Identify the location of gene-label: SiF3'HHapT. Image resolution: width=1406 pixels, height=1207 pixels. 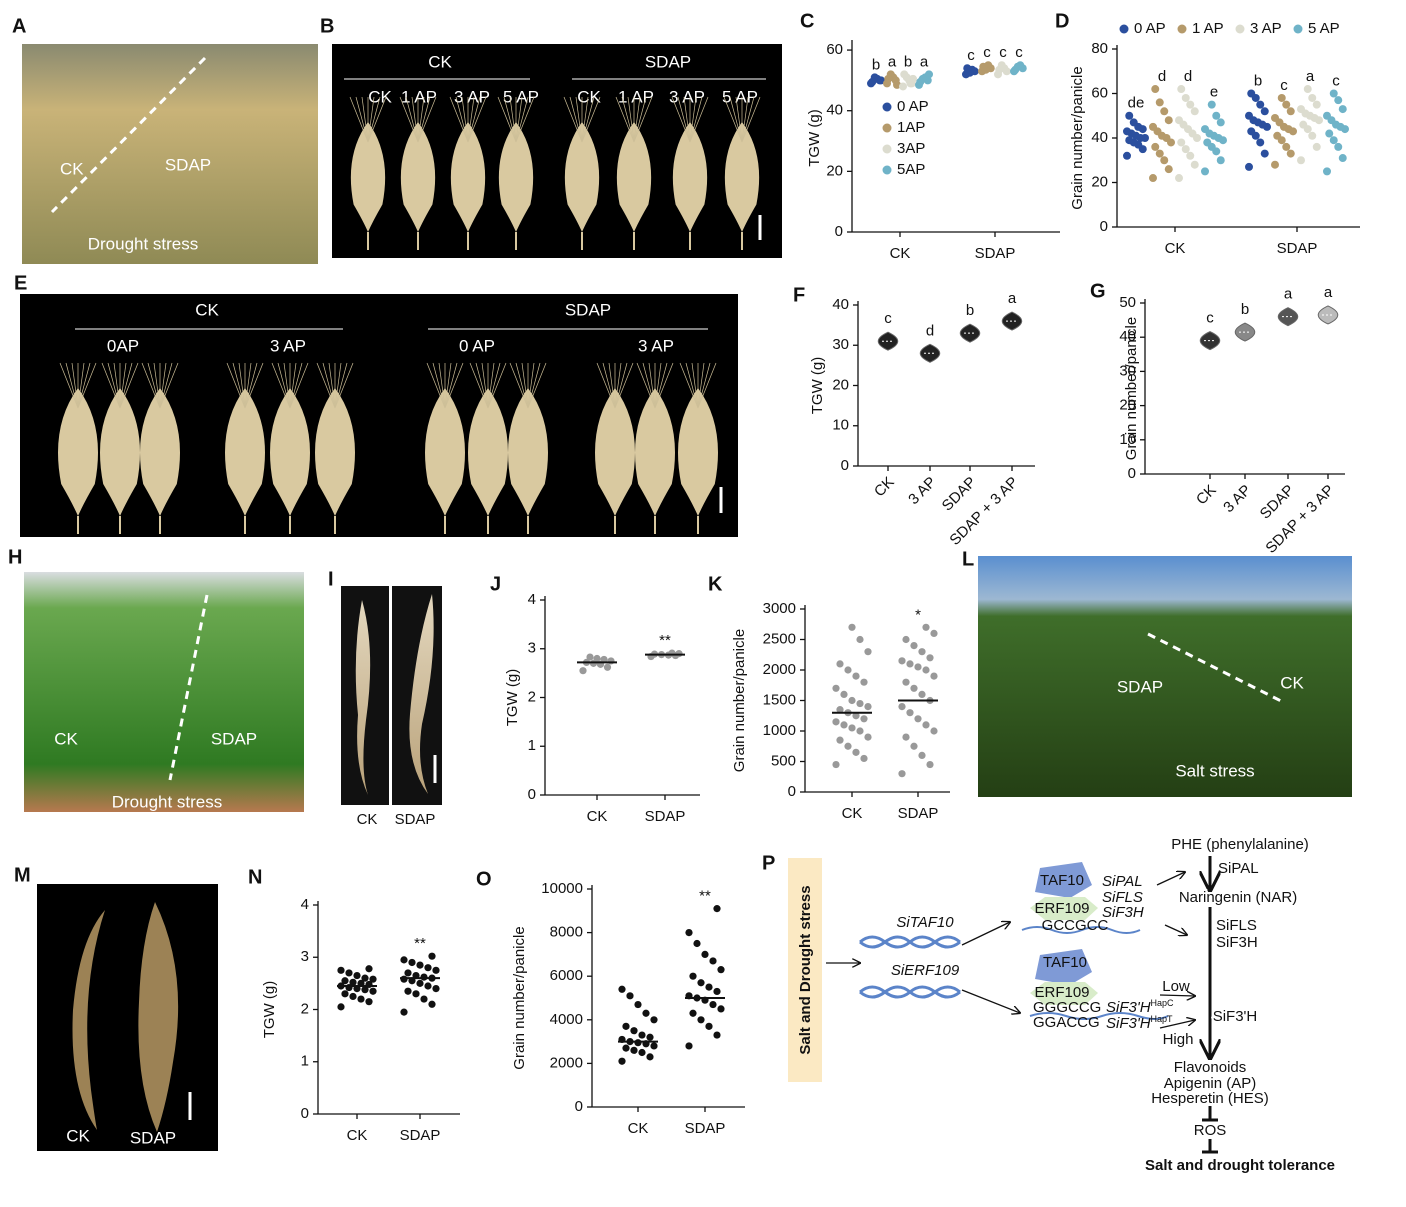
(1139, 1023).